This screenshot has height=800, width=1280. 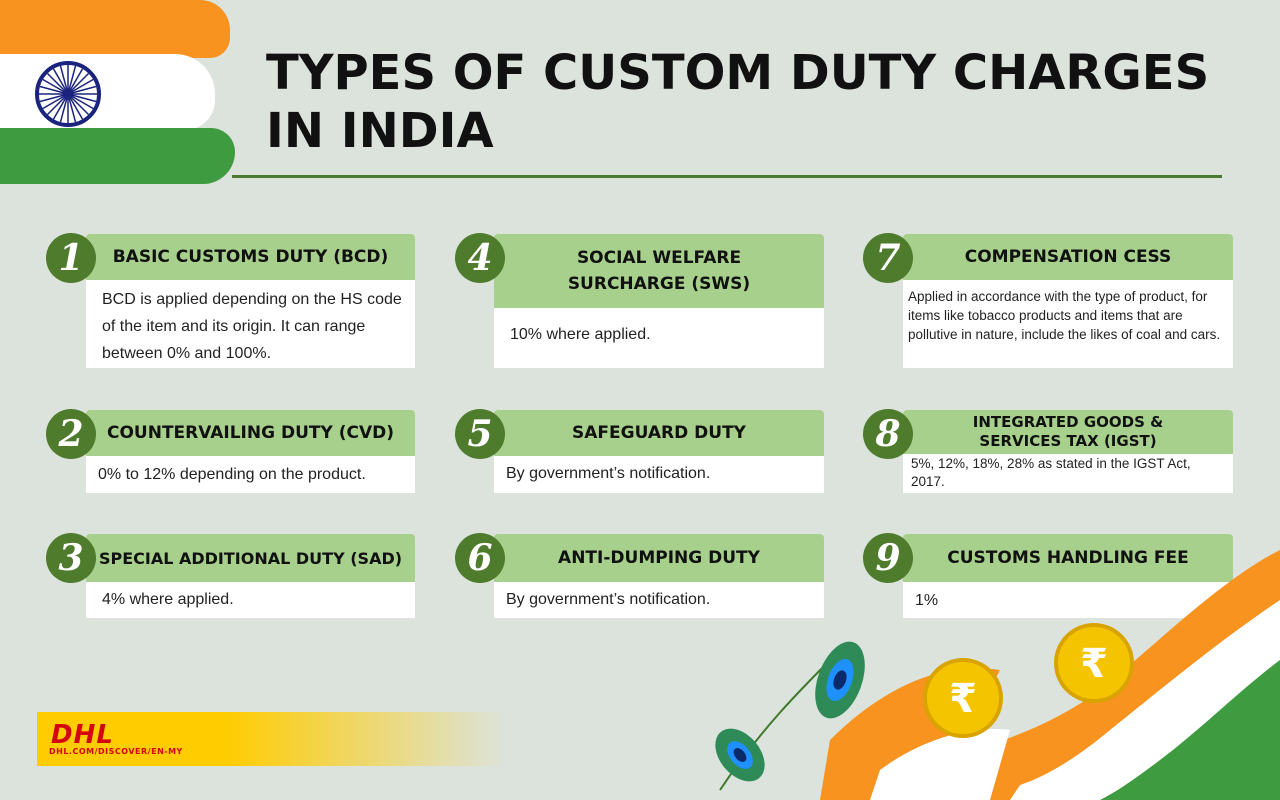 What do you see at coordinates (115, 29) in the screenshot?
I see `flag-saffron-stripe` at bounding box center [115, 29].